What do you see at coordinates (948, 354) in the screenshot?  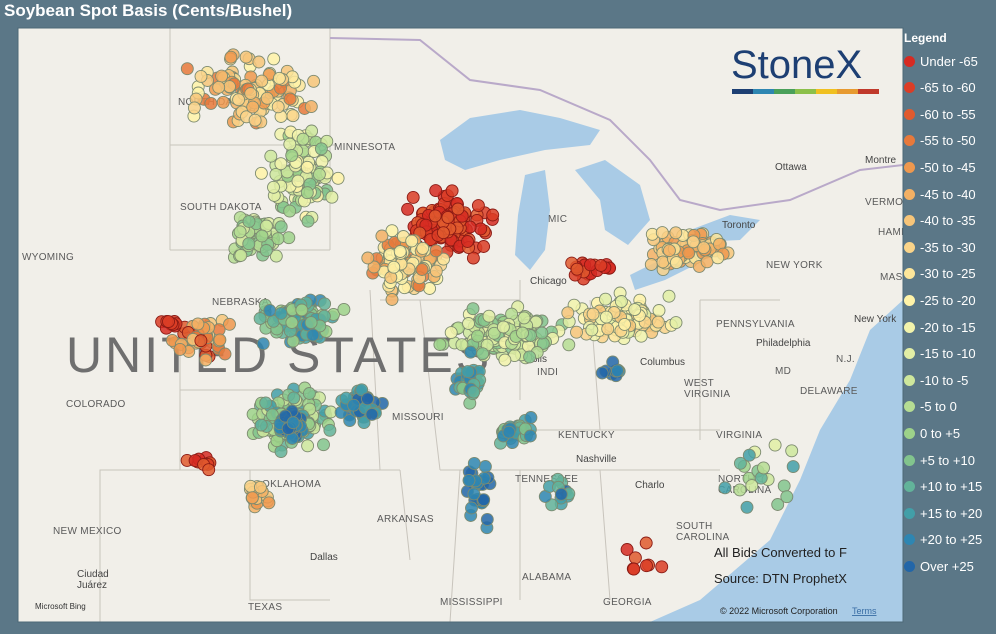 I see `legend-label: -15 to -10` at bounding box center [948, 354].